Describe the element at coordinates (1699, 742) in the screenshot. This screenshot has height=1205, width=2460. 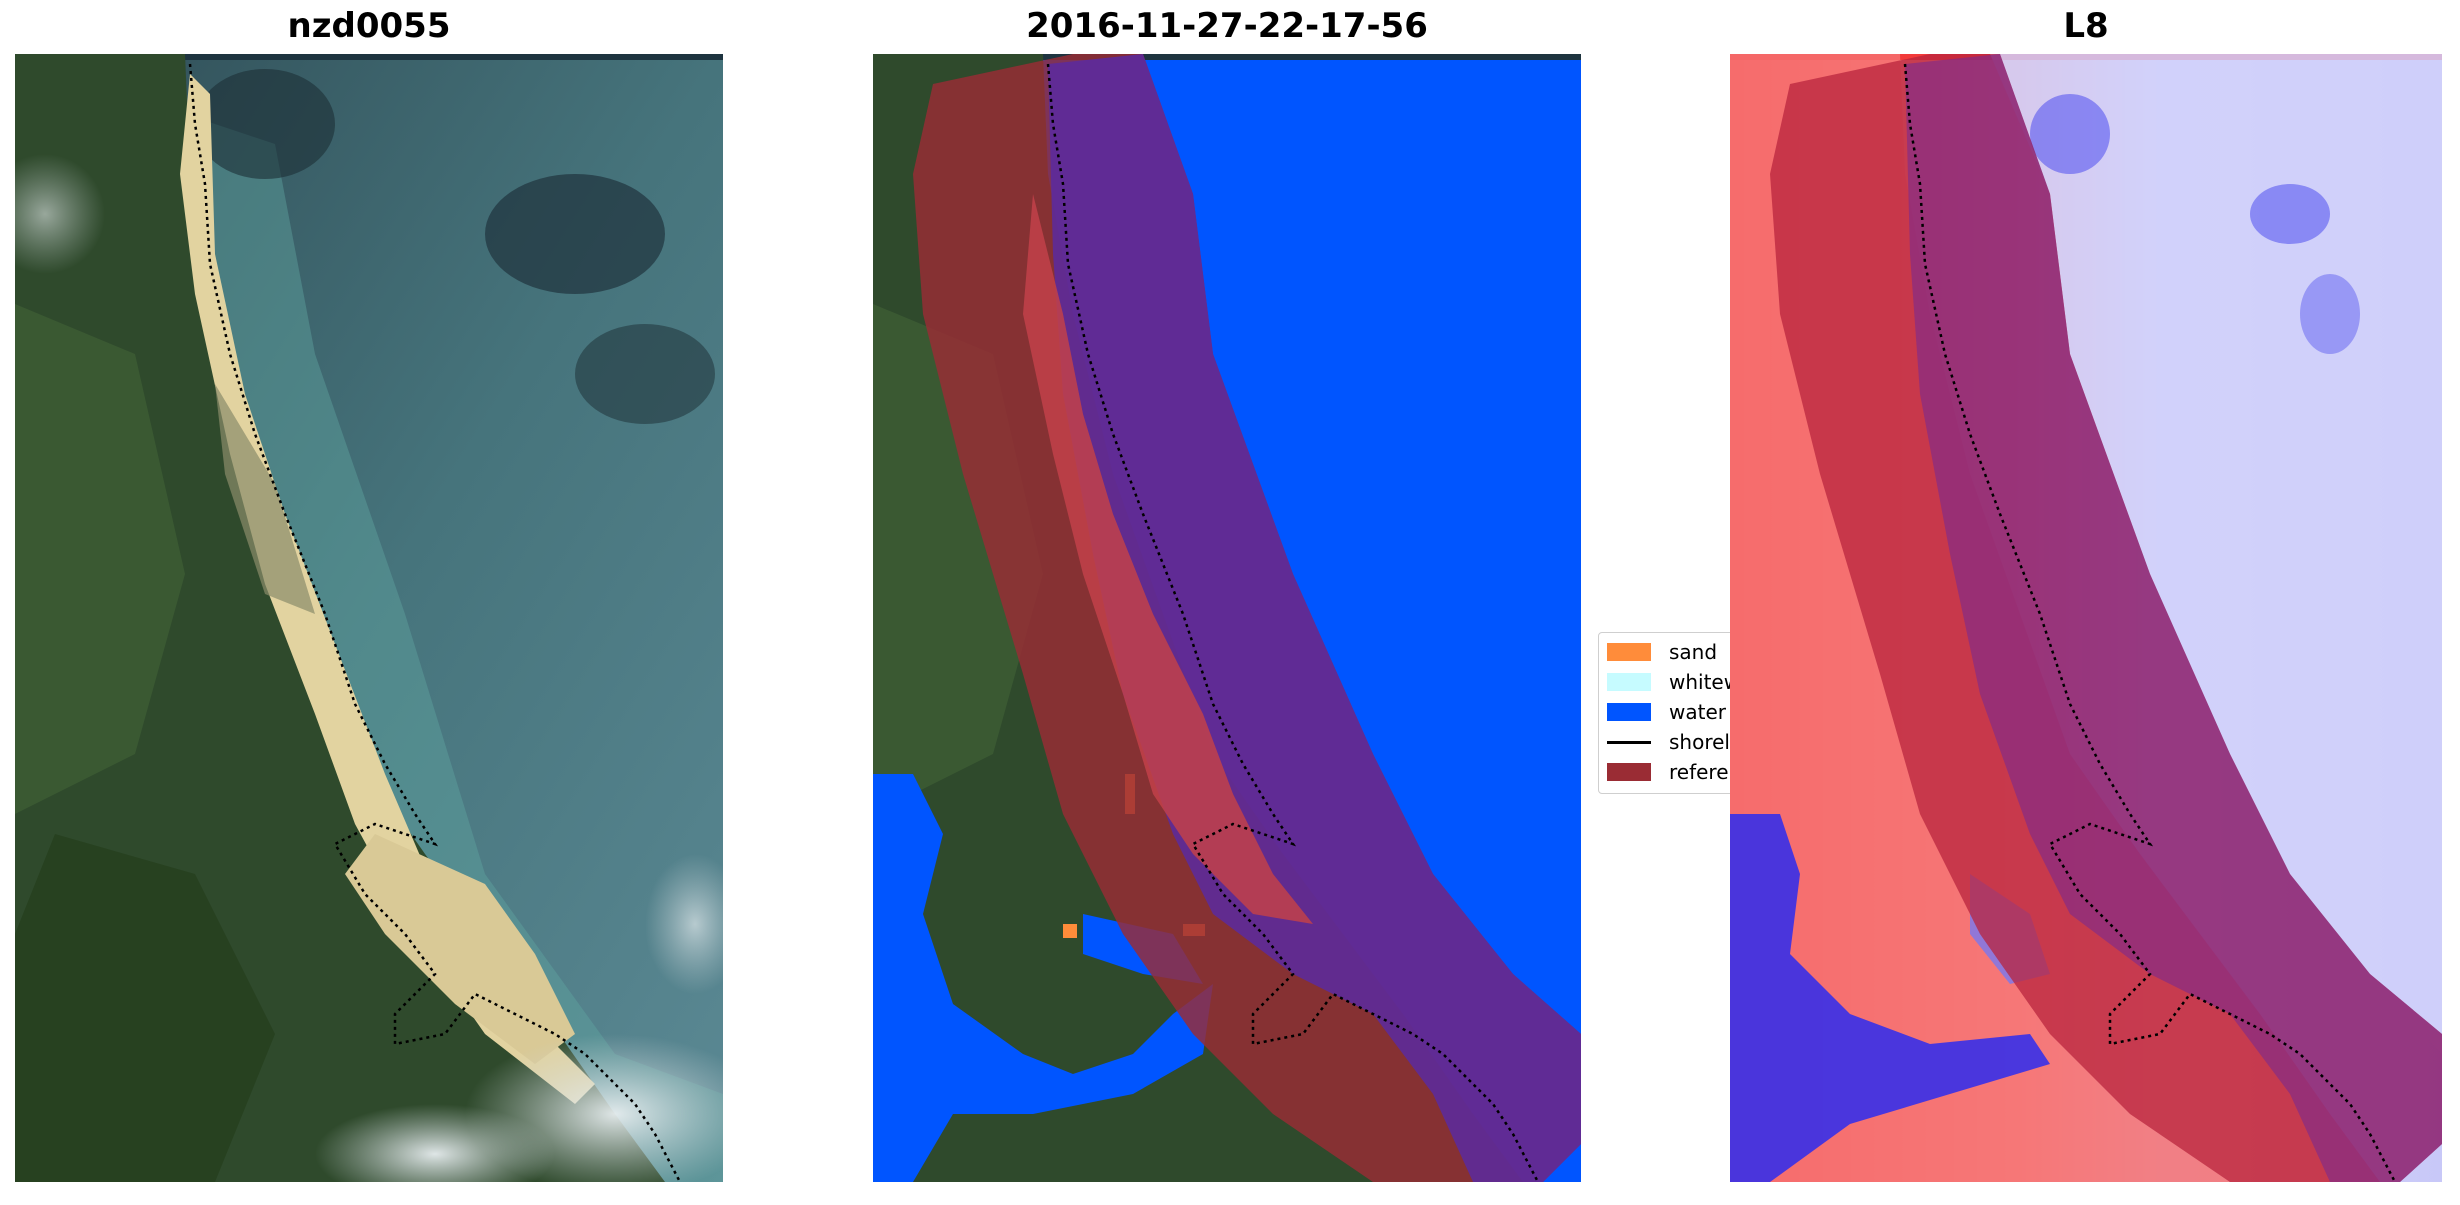
I see `legend-label-shoreline: shorel` at that location.